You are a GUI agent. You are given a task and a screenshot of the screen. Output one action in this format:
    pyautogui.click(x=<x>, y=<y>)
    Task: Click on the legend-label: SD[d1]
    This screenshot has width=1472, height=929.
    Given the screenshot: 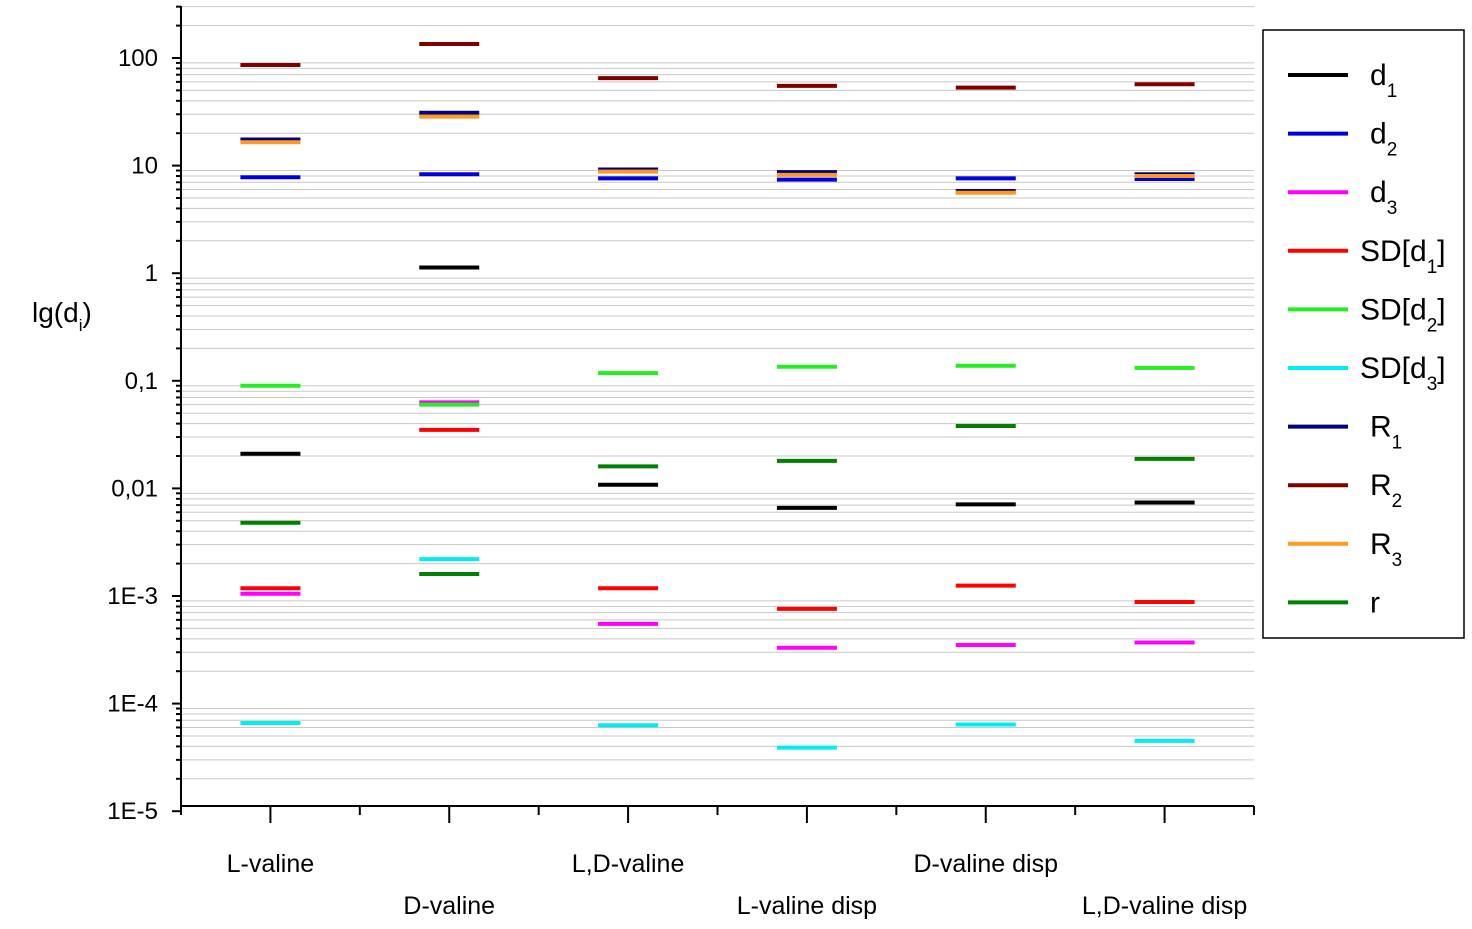 What is the action you would take?
    pyautogui.click(x=1403, y=256)
    